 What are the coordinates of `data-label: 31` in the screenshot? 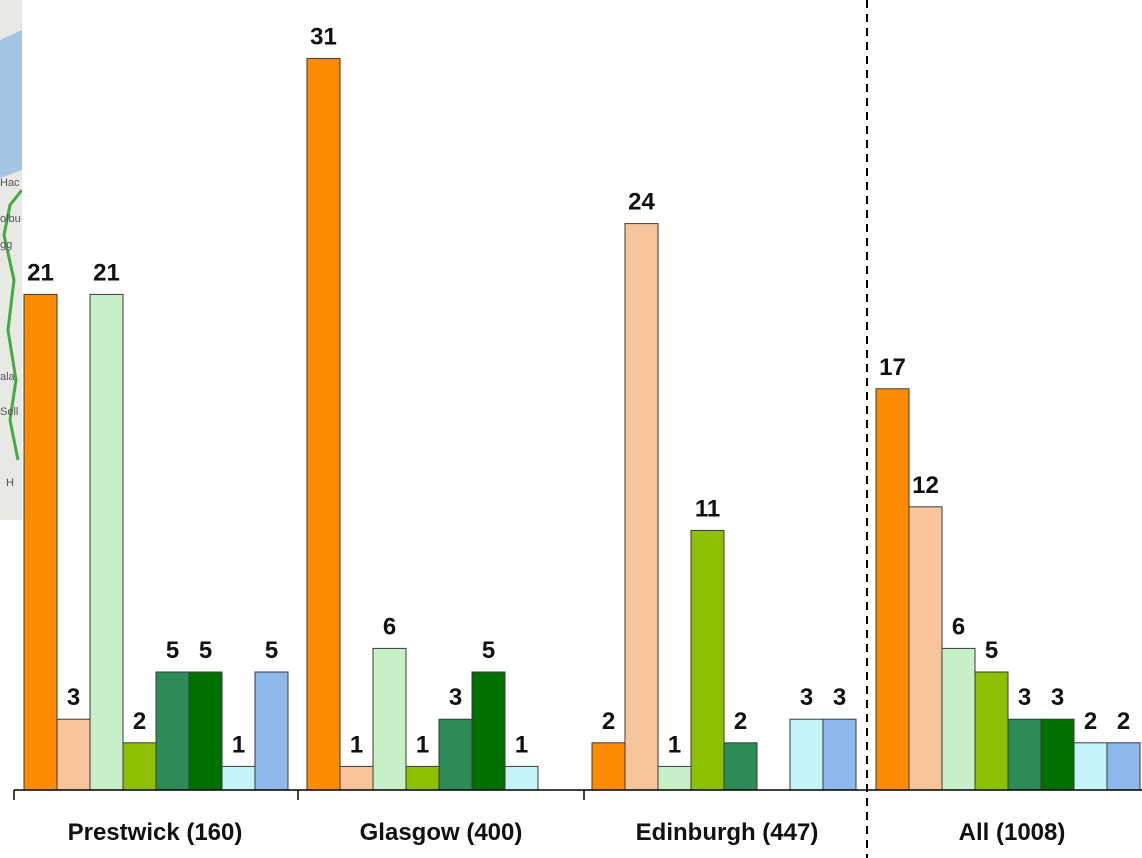 It's located at (323, 36).